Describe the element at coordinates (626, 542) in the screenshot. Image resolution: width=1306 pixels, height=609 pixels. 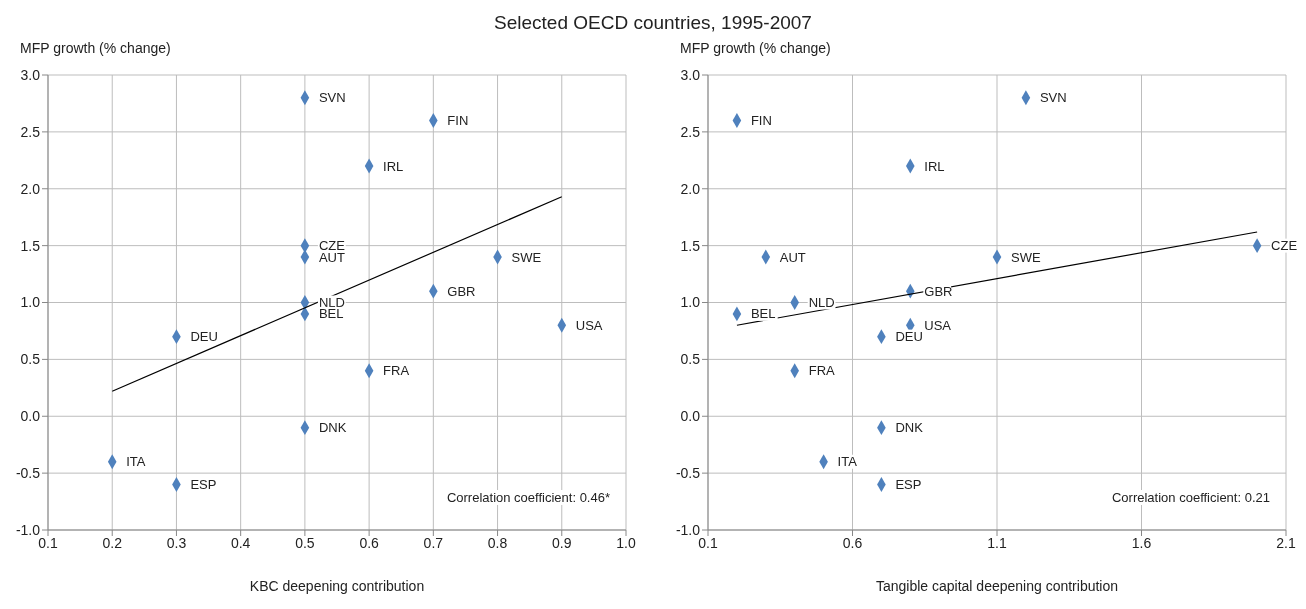
I see `x-tick-label: 1.0` at that location.